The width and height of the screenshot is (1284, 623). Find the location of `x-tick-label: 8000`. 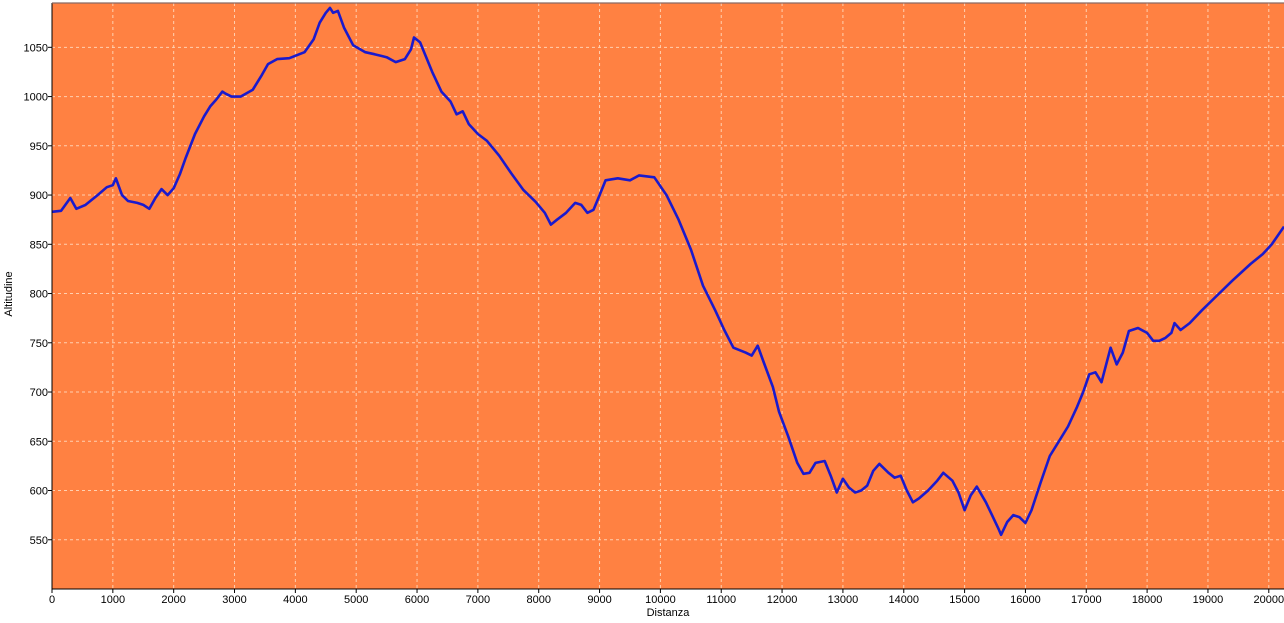

x-tick-label: 8000 is located at coordinates (538, 600).